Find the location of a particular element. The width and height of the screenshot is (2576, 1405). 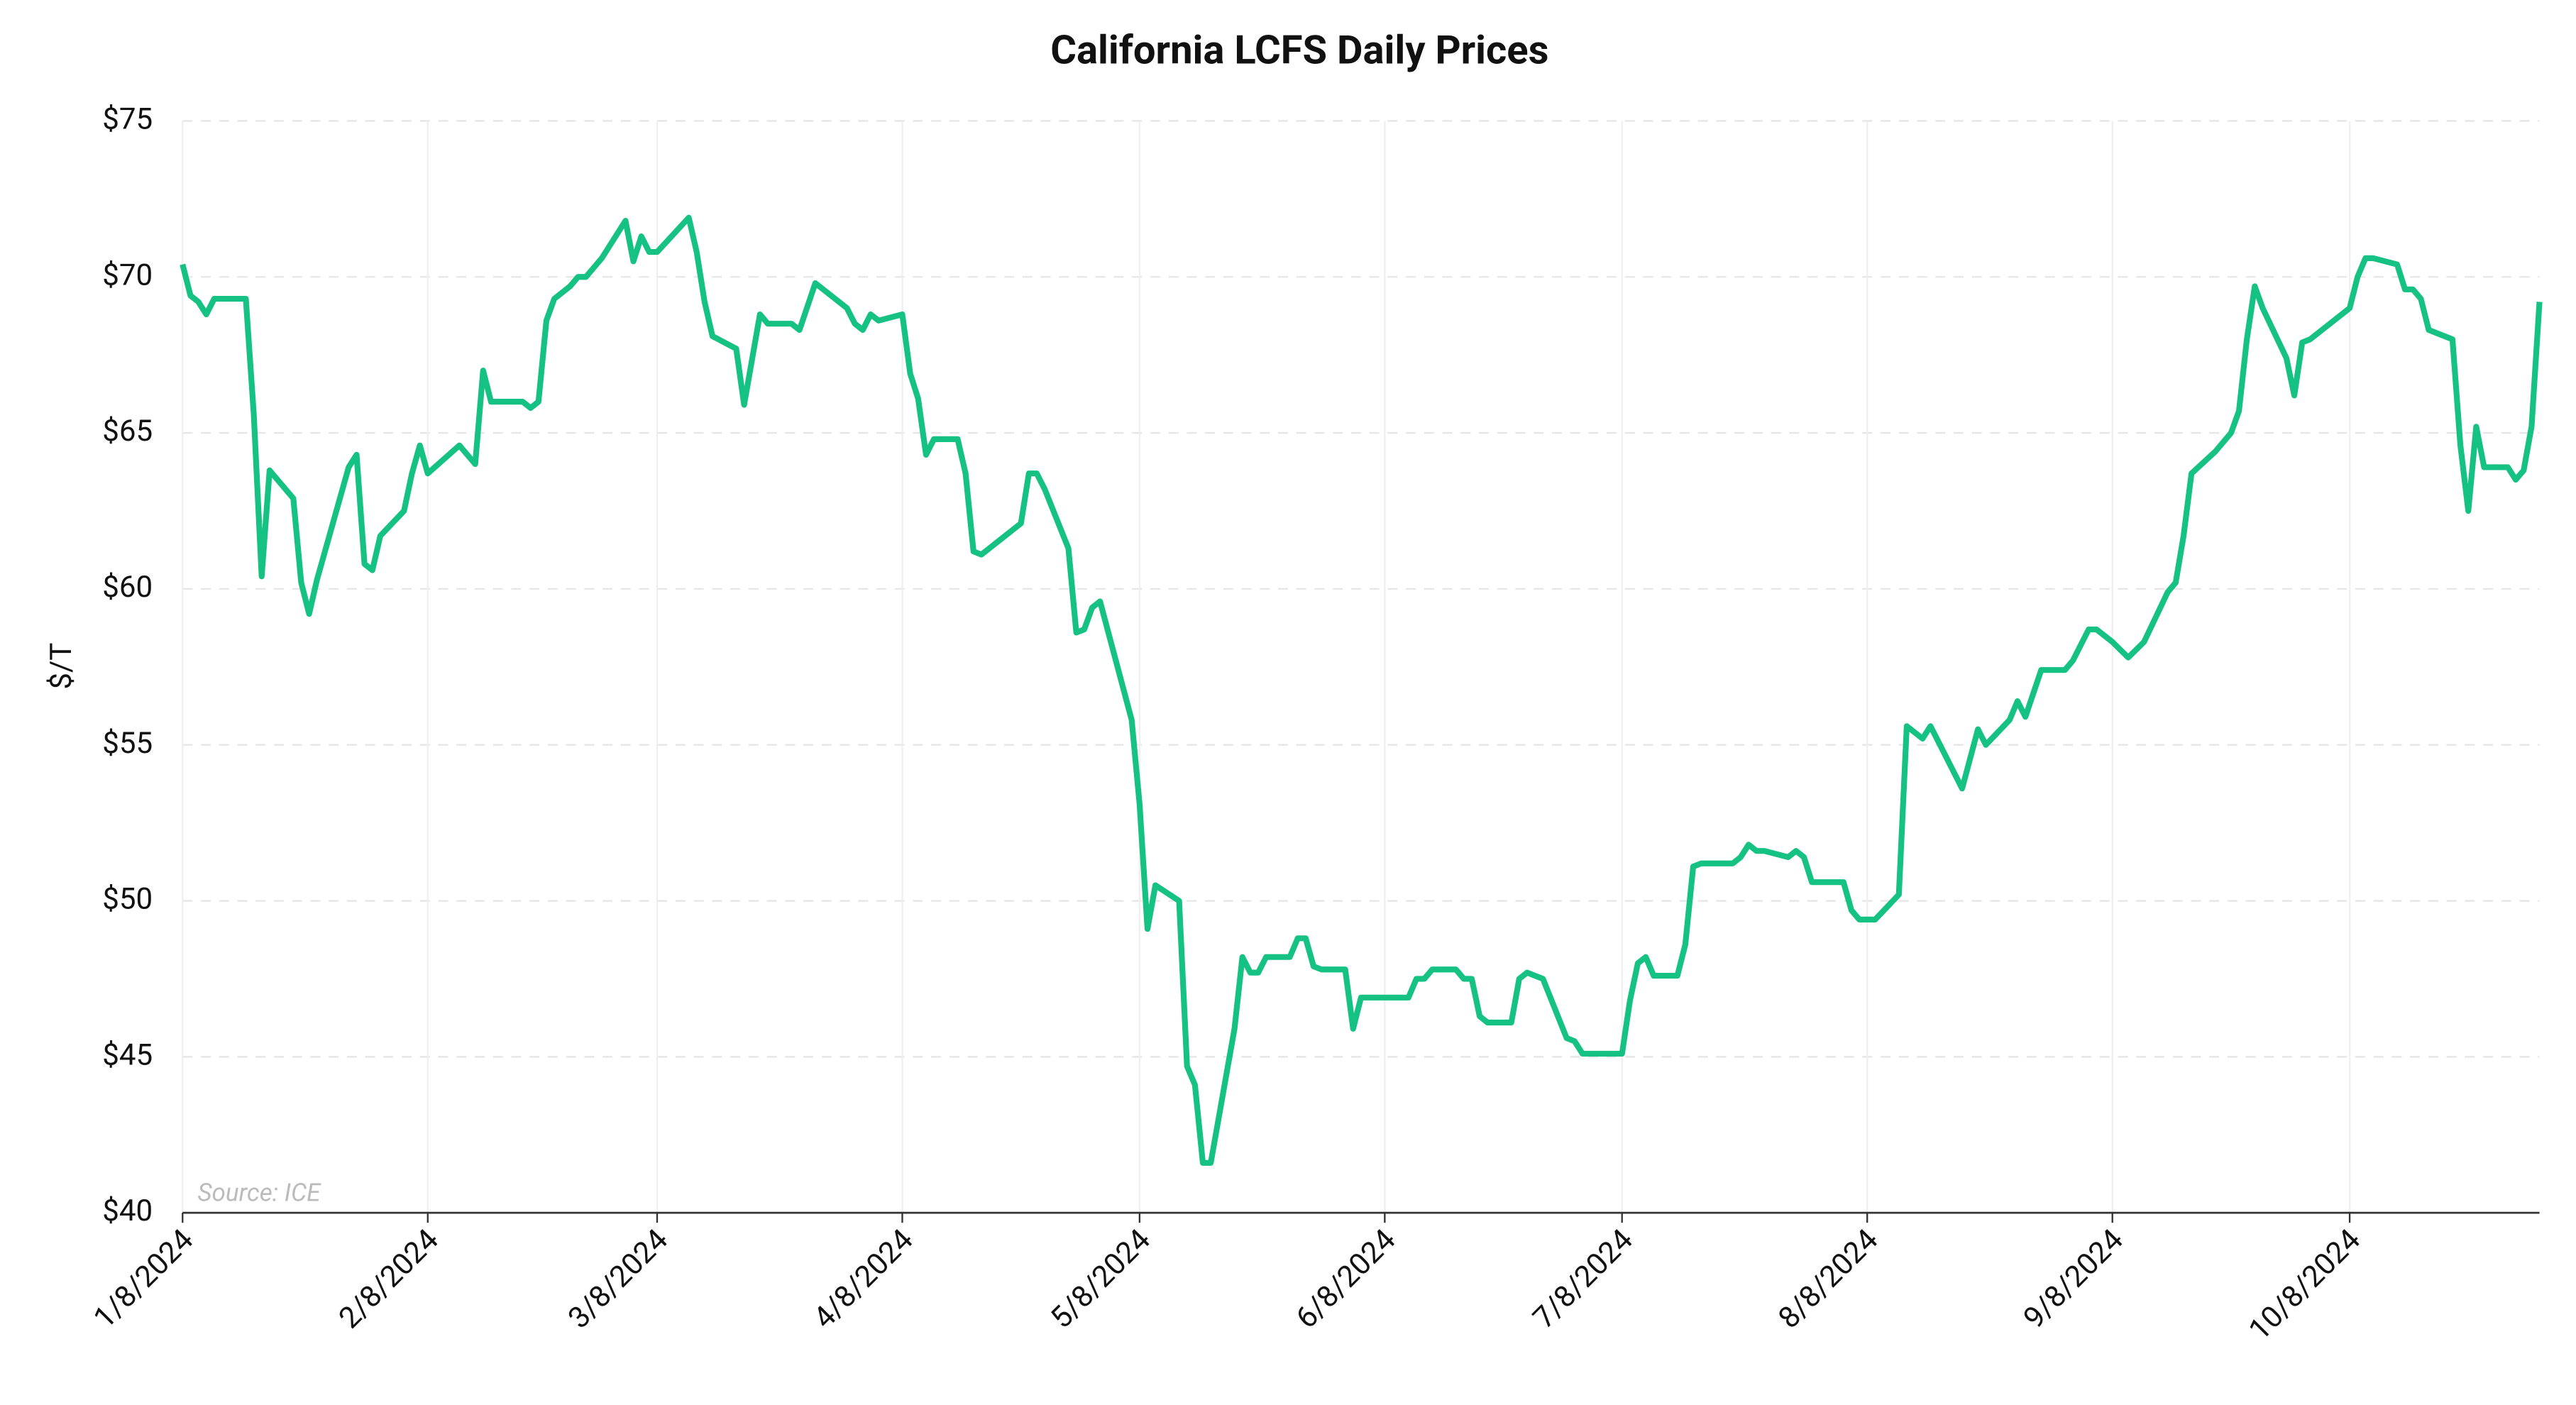

y-tick-label: $55 is located at coordinates (127, 743).